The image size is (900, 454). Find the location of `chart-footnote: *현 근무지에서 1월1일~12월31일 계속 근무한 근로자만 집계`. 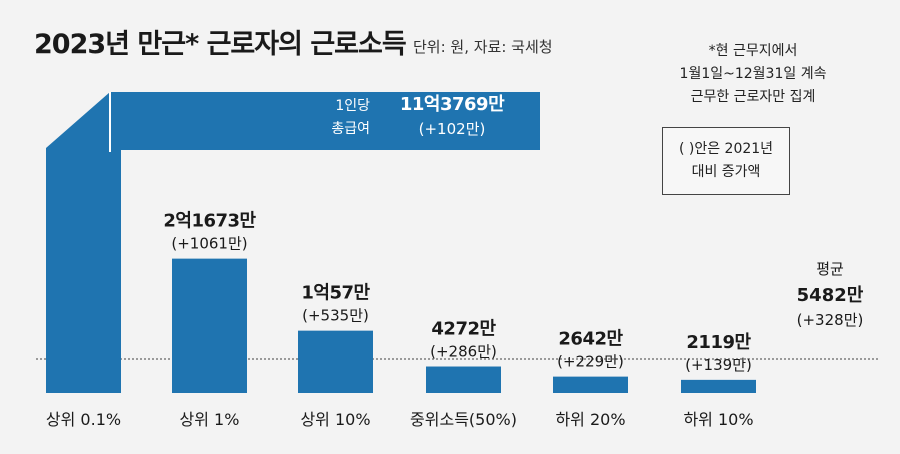

chart-footnote: *현 근무지에서 1월1일~12월31일 계속 근무한 근로자만 집계 is located at coordinates (753, 74).